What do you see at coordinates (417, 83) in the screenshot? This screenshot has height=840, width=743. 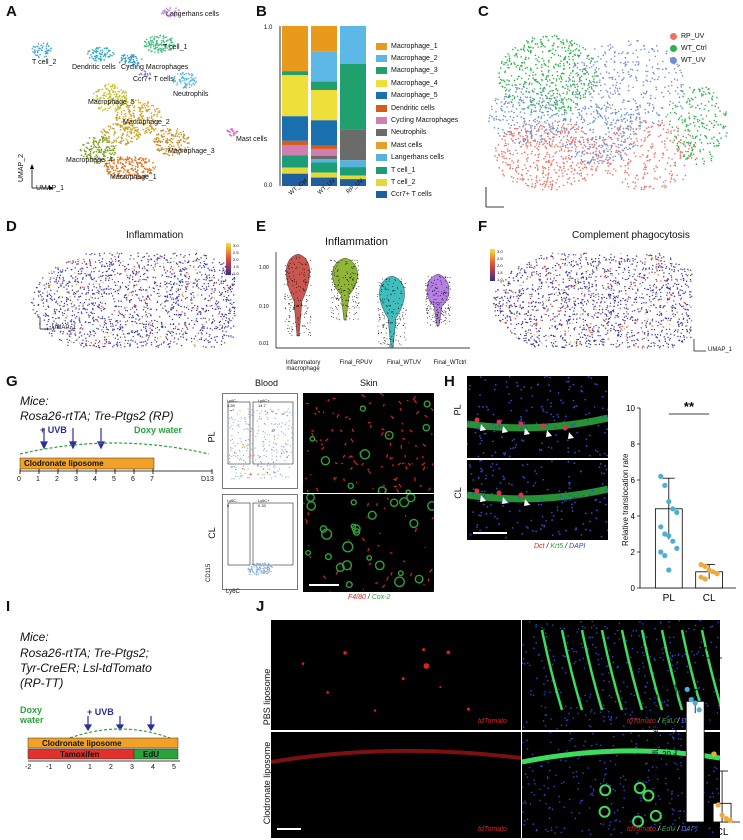 I see `legend-item: Macrophage_4` at bounding box center [417, 83].